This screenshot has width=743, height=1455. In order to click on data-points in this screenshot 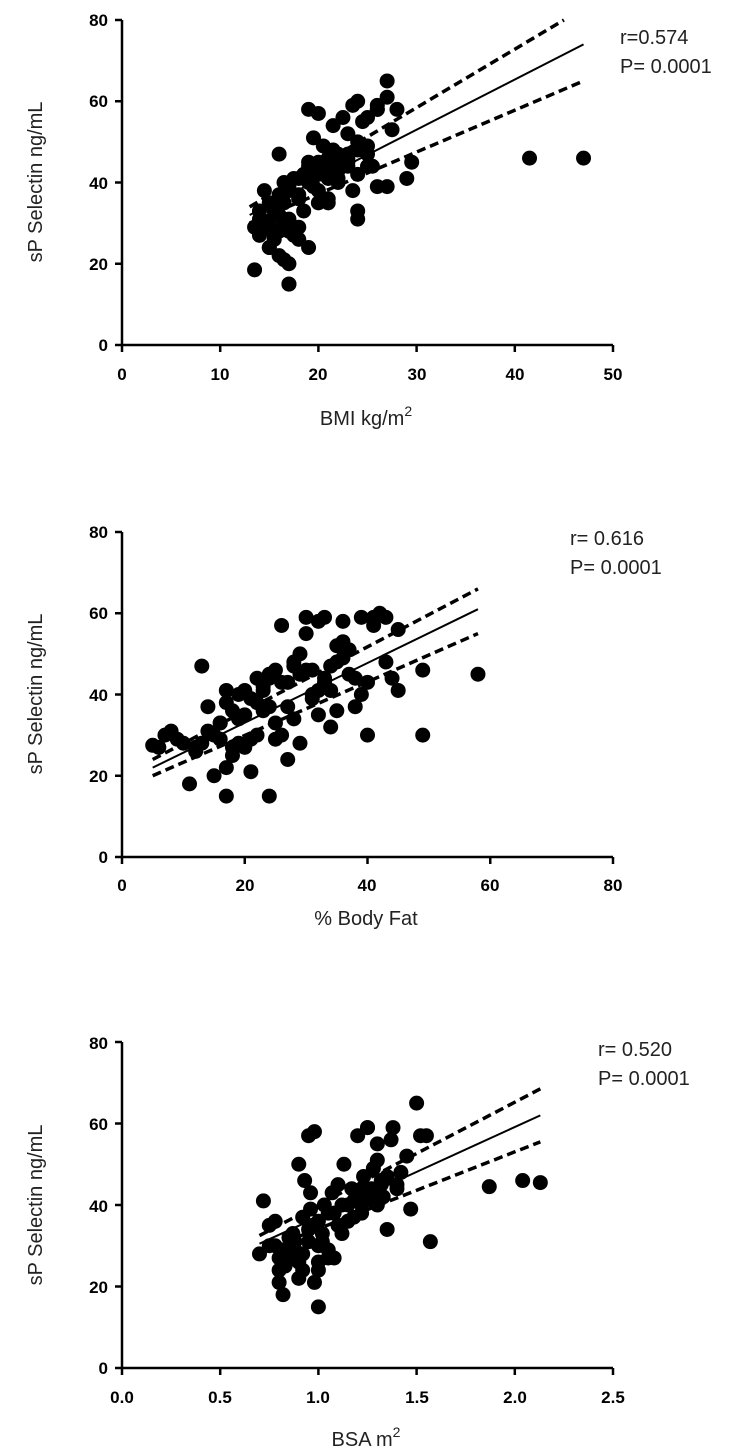, I will do `click(315, 704)`.